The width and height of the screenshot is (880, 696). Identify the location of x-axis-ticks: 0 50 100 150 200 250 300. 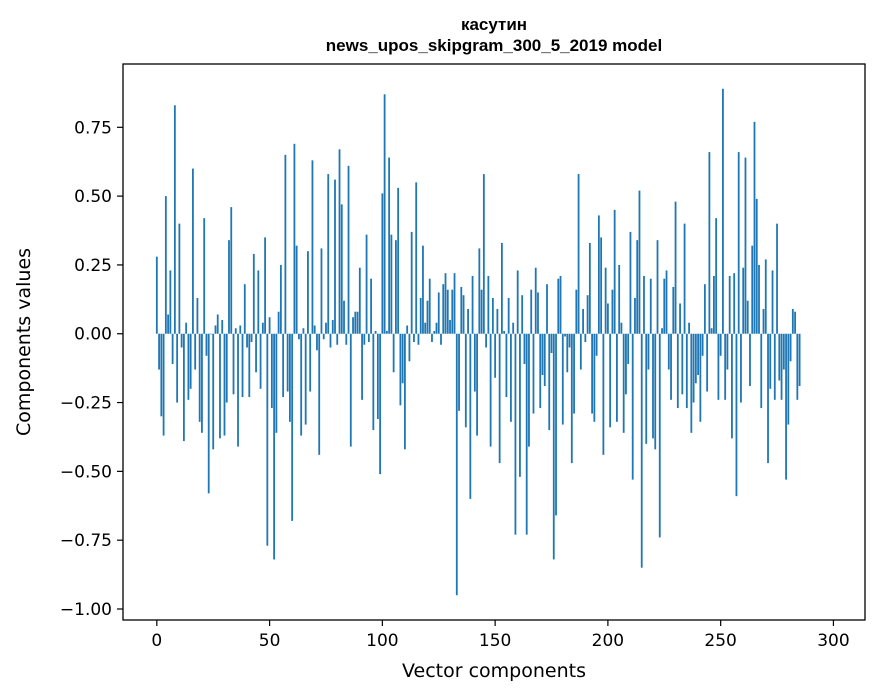
(500, 635).